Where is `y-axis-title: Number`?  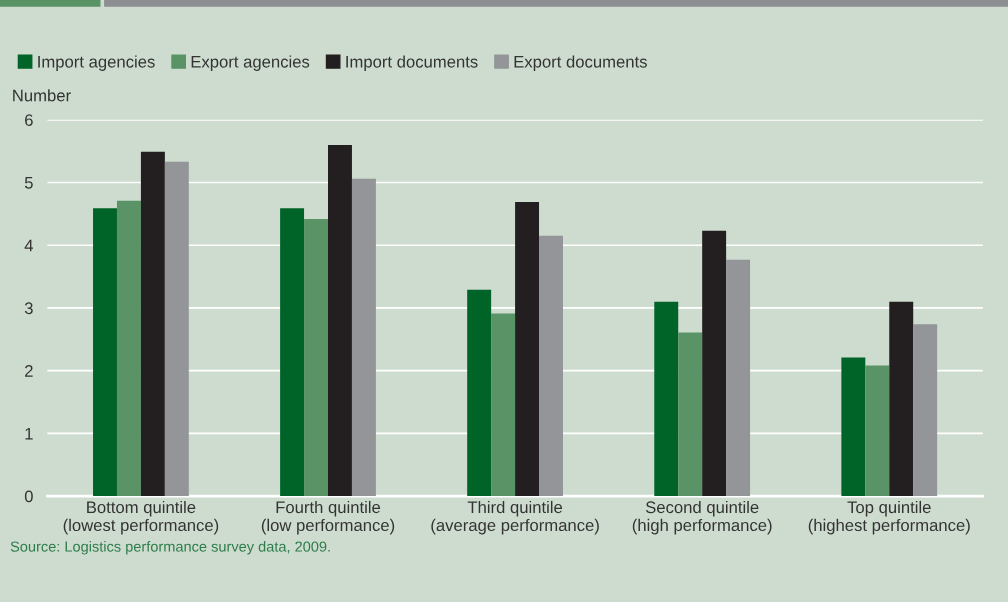 y-axis-title: Number is located at coordinates (42, 95).